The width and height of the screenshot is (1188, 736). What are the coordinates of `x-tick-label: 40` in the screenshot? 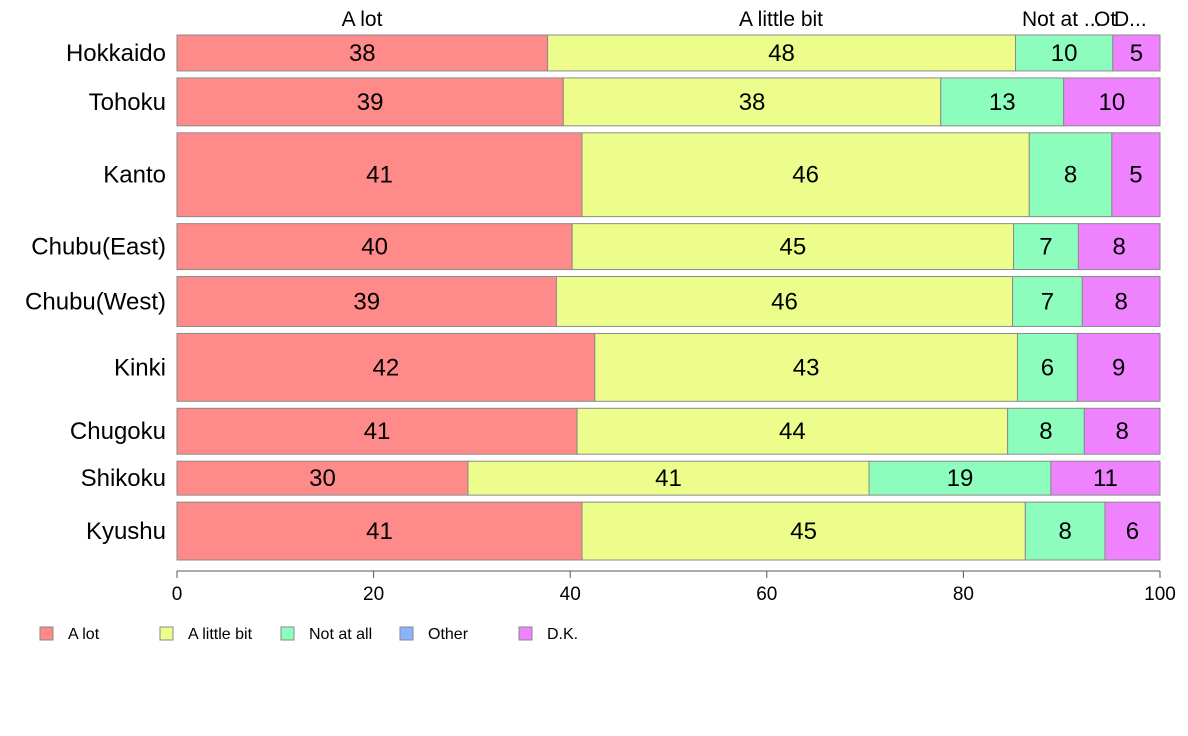 It's located at (570, 594).